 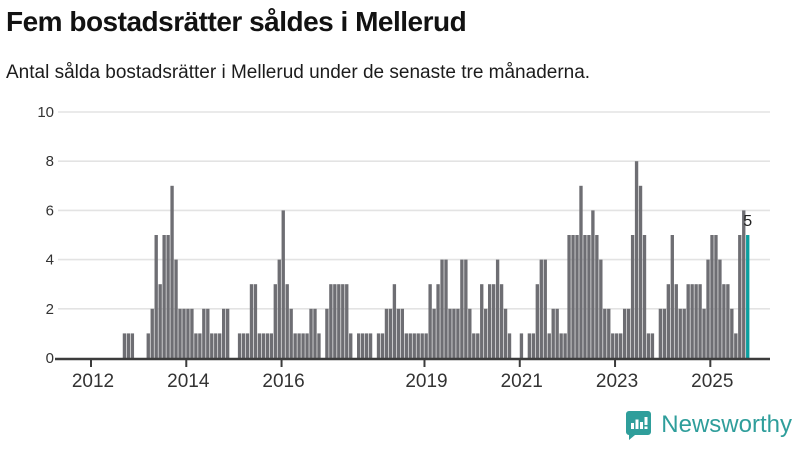 I want to click on x-tick-label: 2021, so click(x=522, y=381).